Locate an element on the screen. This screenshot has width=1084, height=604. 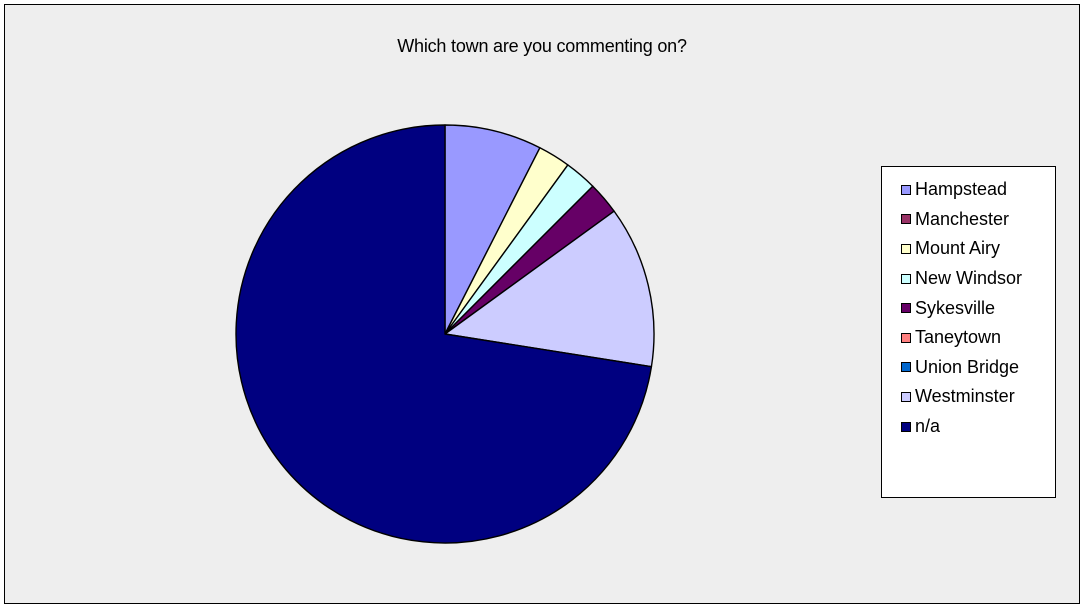
legend-item: Hampstead is located at coordinates (968, 190).